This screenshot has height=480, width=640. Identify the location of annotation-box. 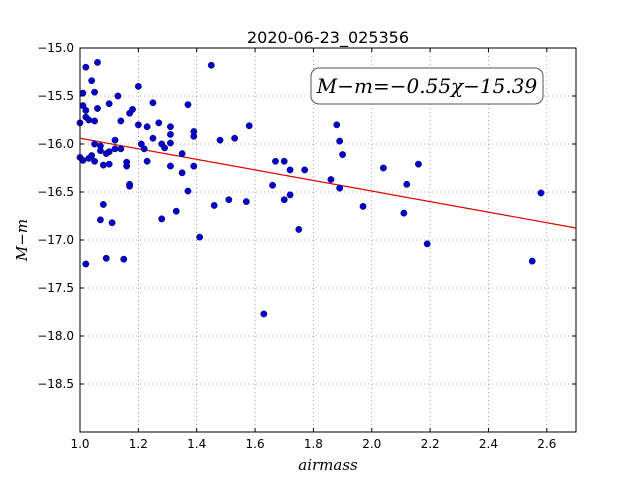
(427, 86).